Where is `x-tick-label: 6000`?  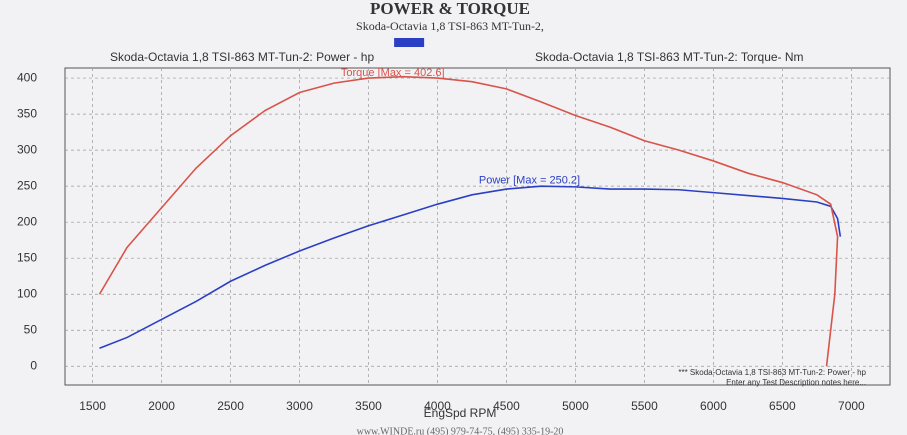 x-tick-label: 6000 is located at coordinates (713, 406).